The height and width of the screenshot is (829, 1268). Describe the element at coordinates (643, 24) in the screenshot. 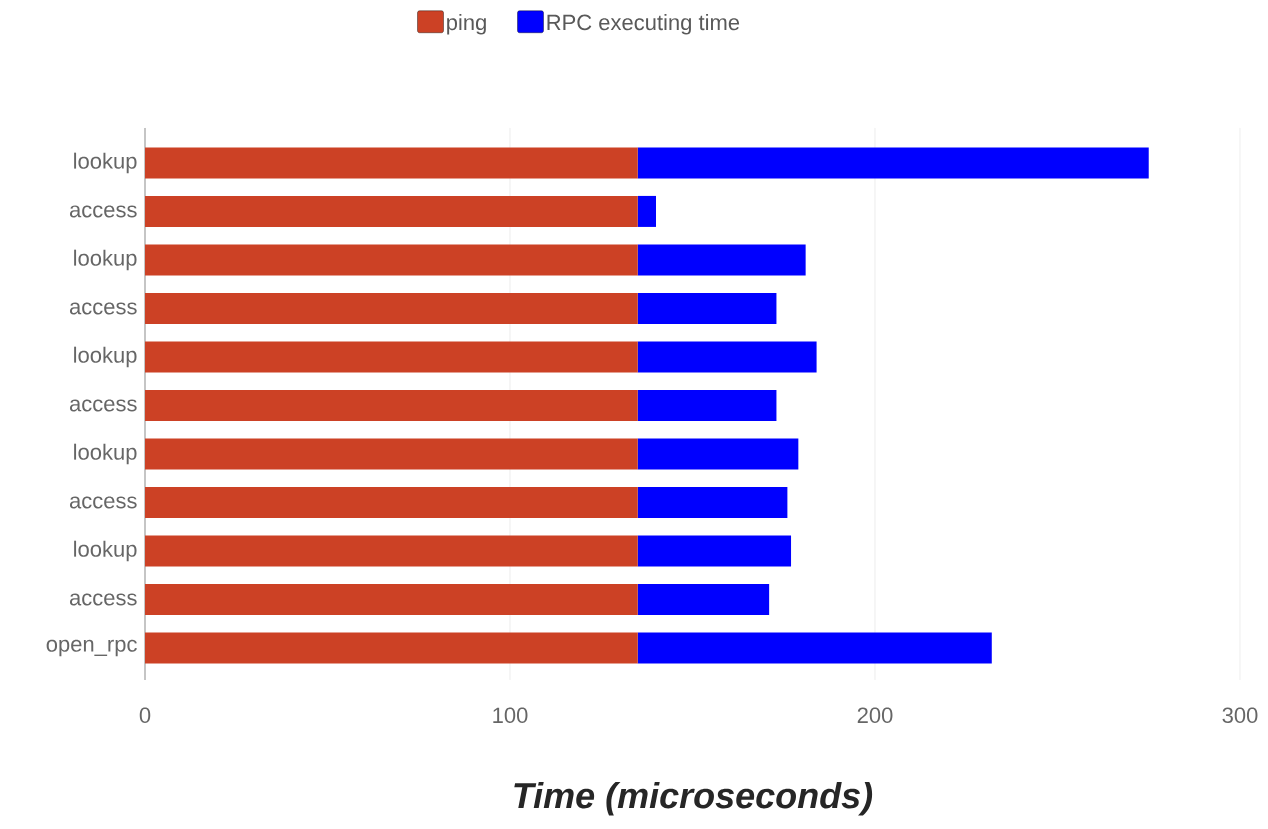

I see `legend-label: RPC executing time` at that location.